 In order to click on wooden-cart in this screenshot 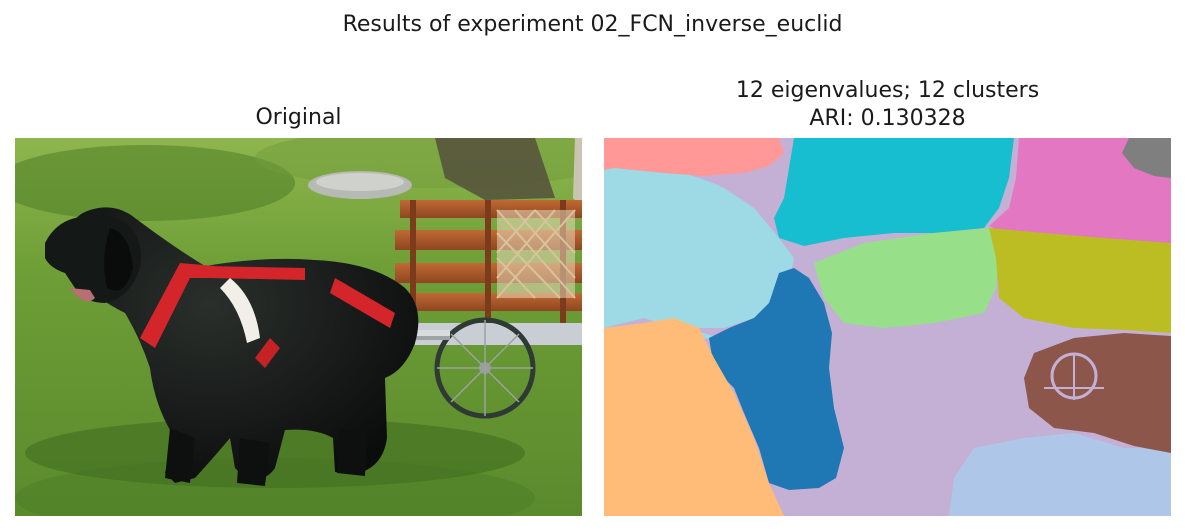, I will do `click(488, 309)`.